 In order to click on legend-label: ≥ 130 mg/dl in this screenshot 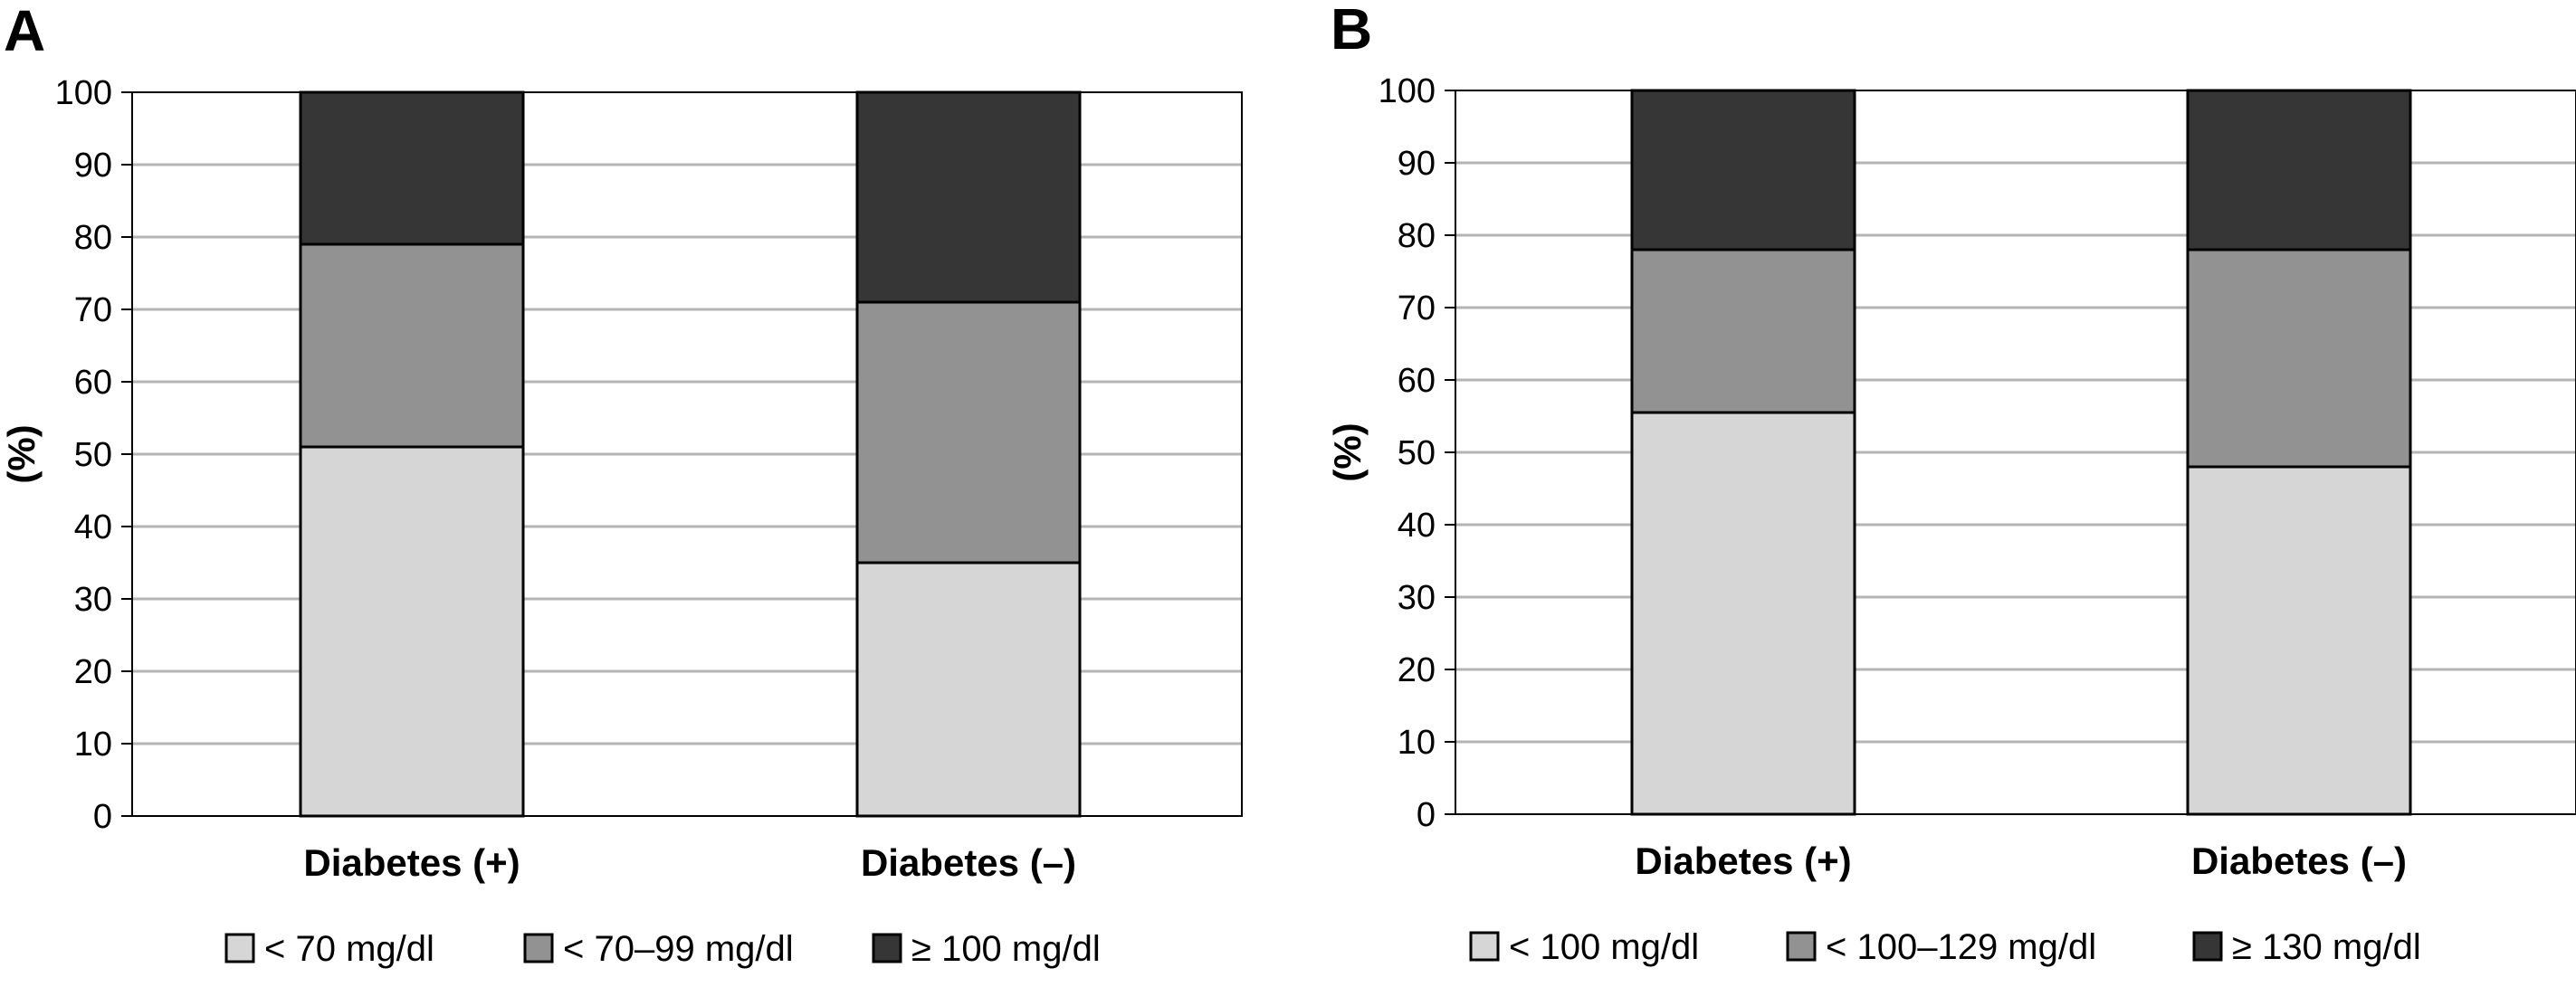, I will do `click(2326, 947)`.